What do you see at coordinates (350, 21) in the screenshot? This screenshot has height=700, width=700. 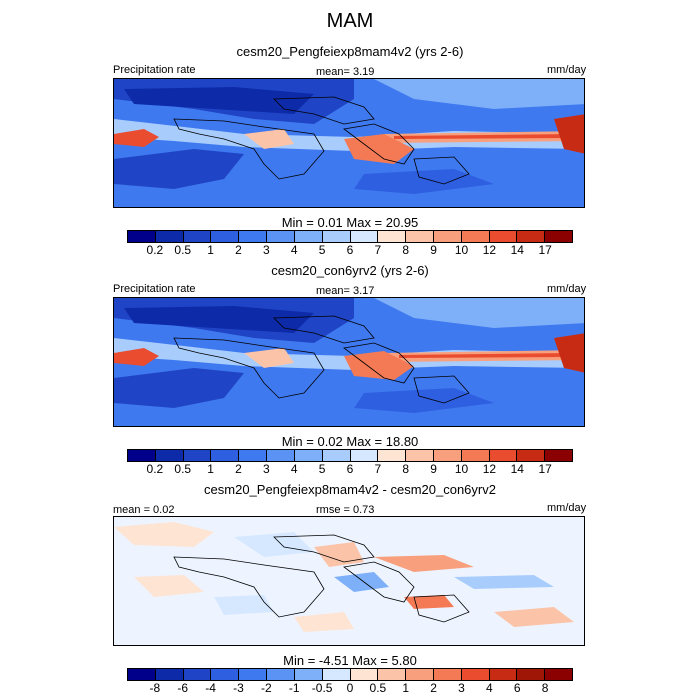 I see `figure-title: MAM` at bounding box center [350, 21].